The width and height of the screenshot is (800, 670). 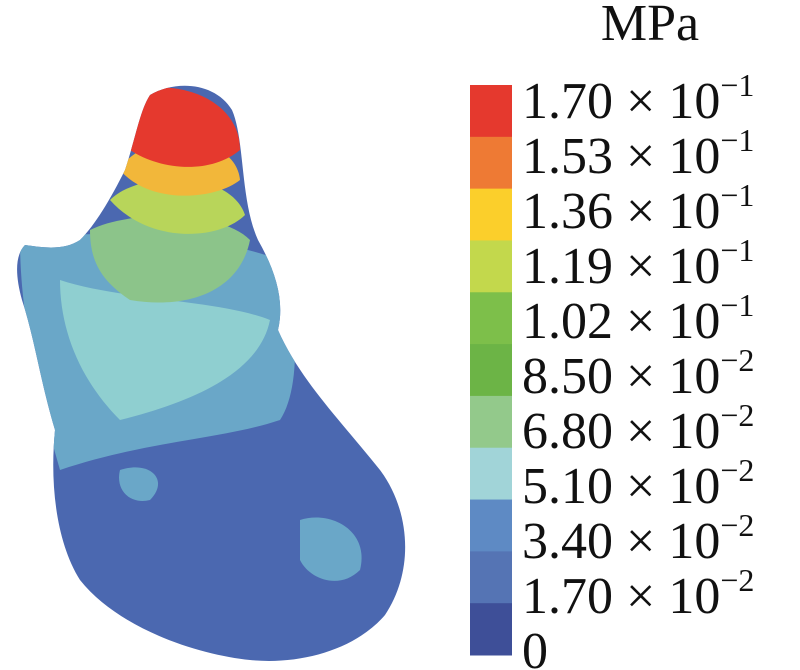 I want to click on legend-label: 0, so click(x=535, y=646).